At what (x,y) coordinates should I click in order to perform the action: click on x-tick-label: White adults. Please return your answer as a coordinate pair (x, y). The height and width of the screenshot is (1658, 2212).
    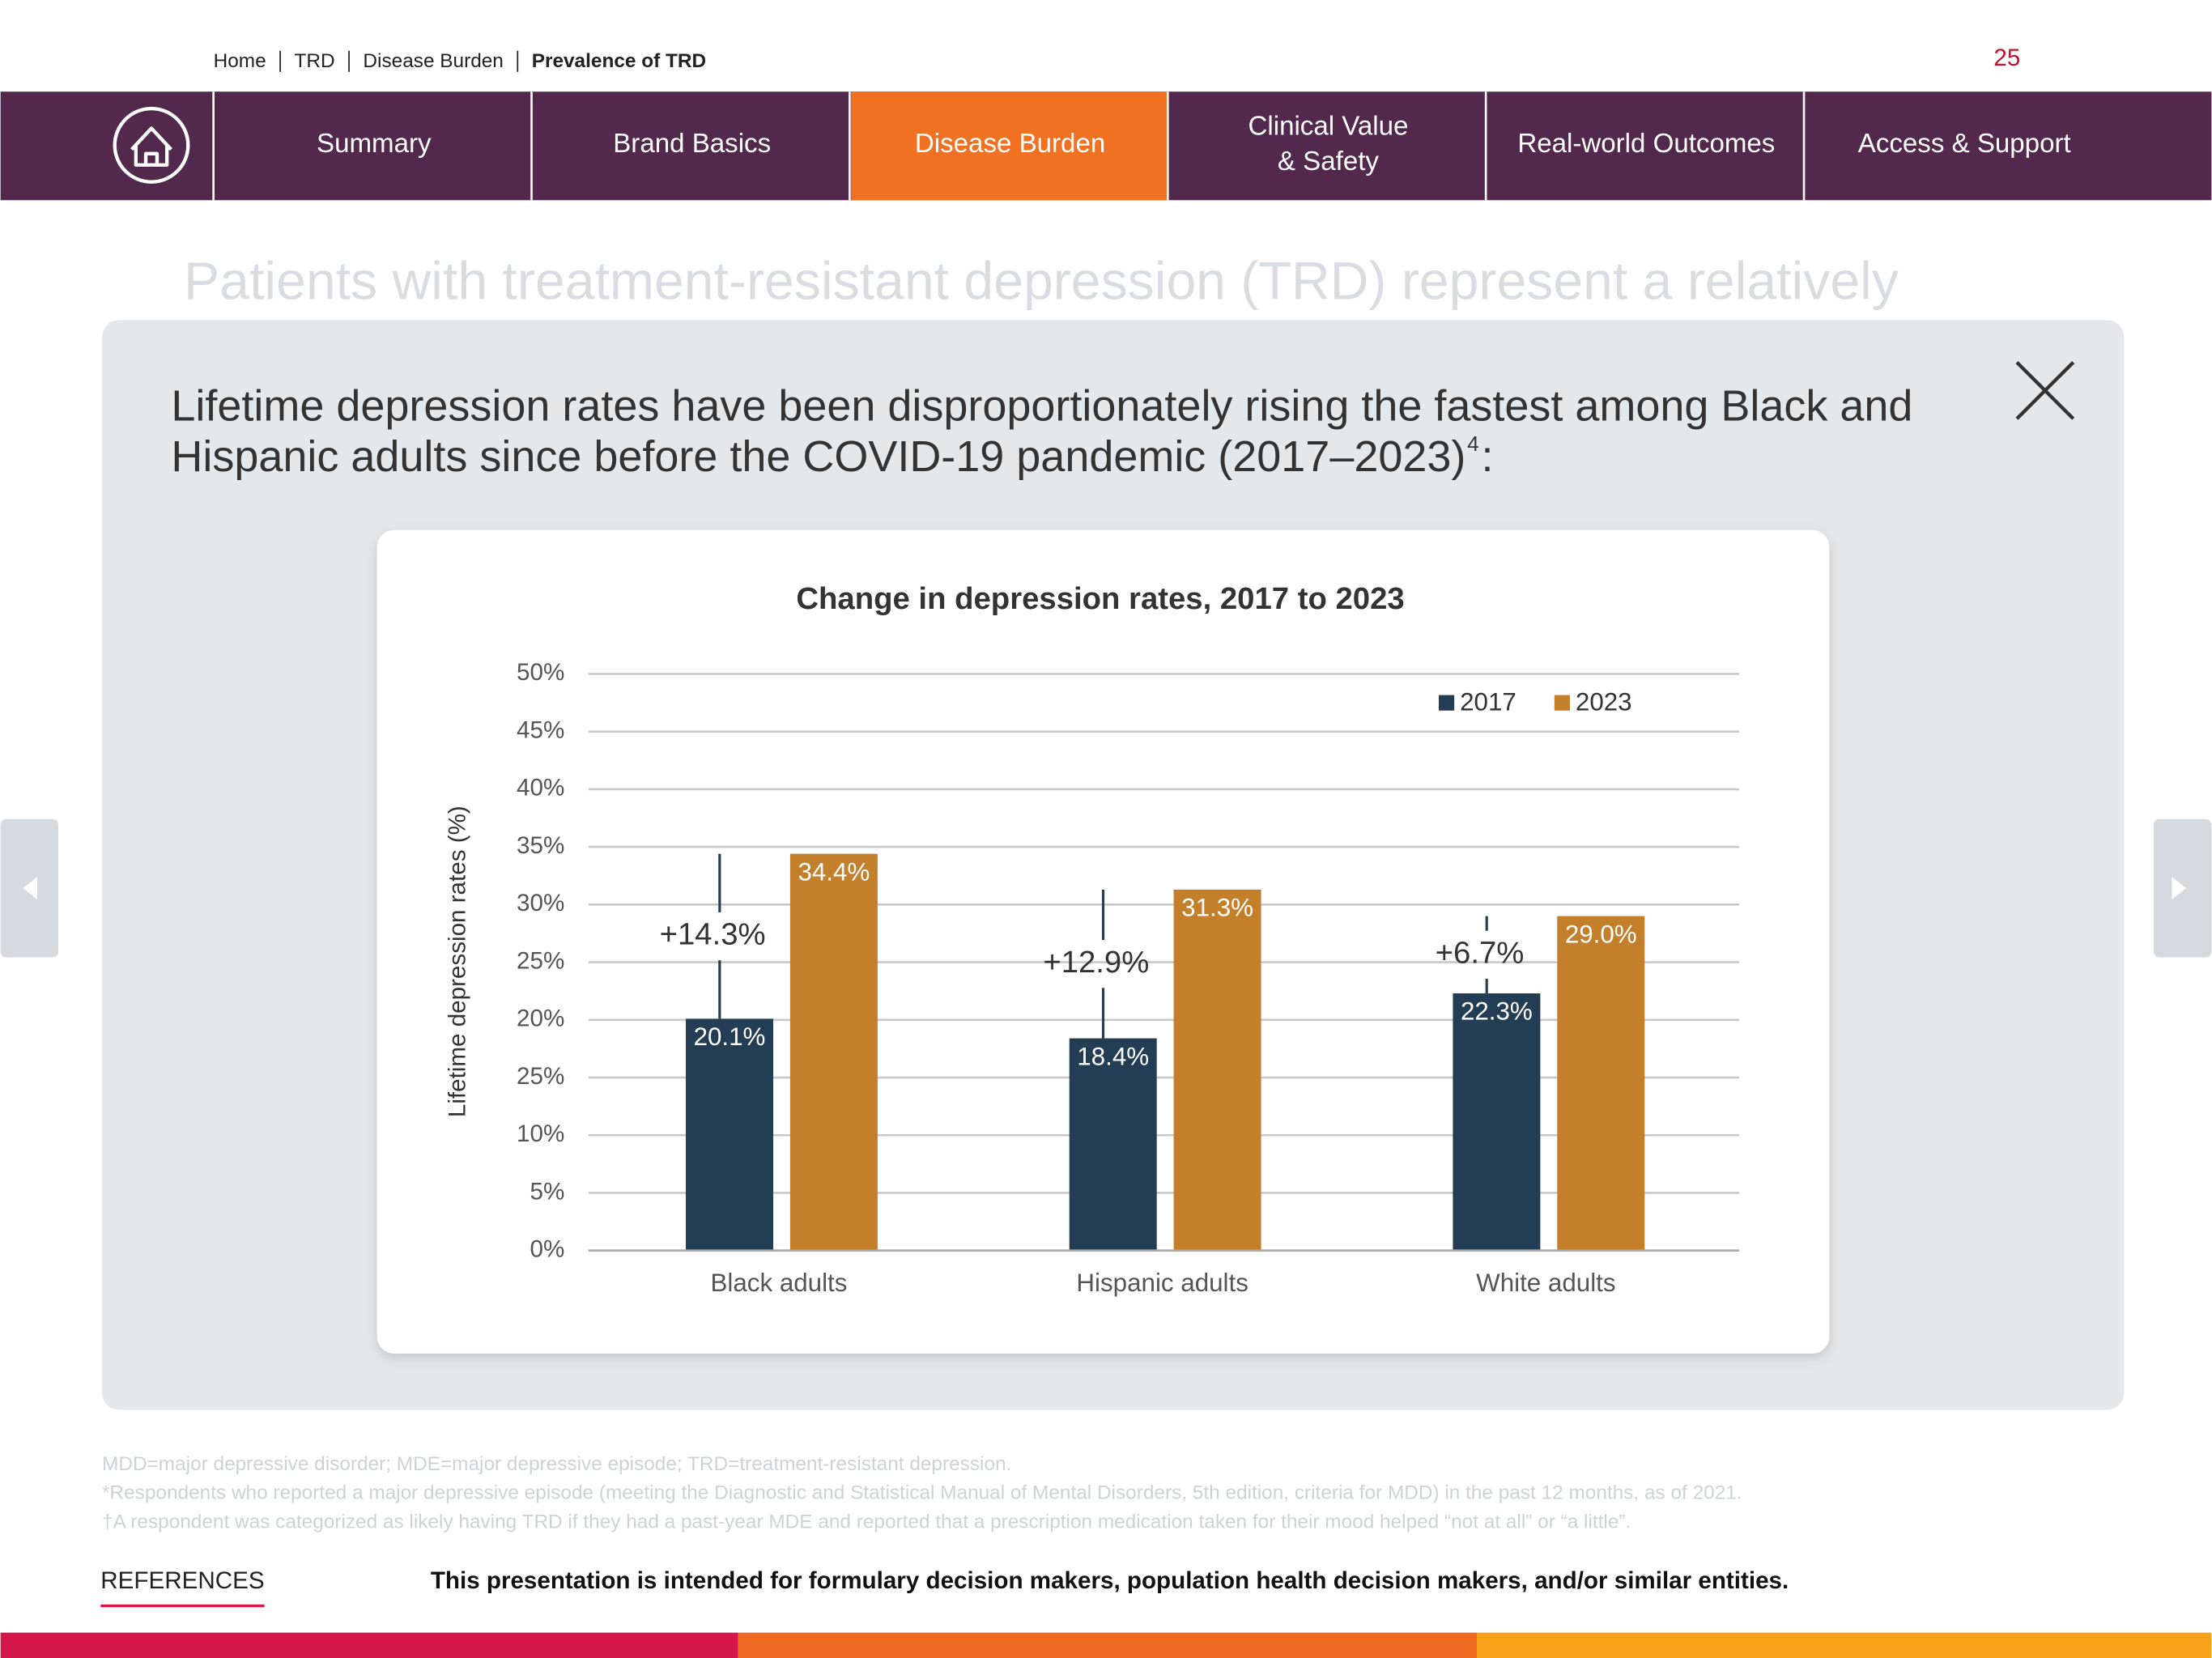
    Looking at the image, I should click on (1546, 1283).